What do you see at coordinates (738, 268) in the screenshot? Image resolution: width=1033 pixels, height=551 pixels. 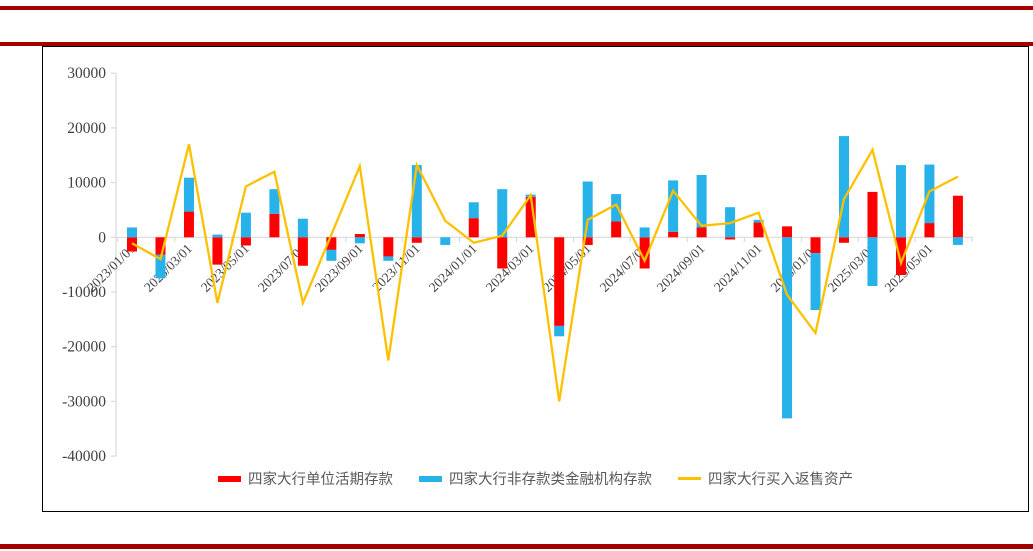 I see `x-axis-tick-label: 2024/11/01` at bounding box center [738, 268].